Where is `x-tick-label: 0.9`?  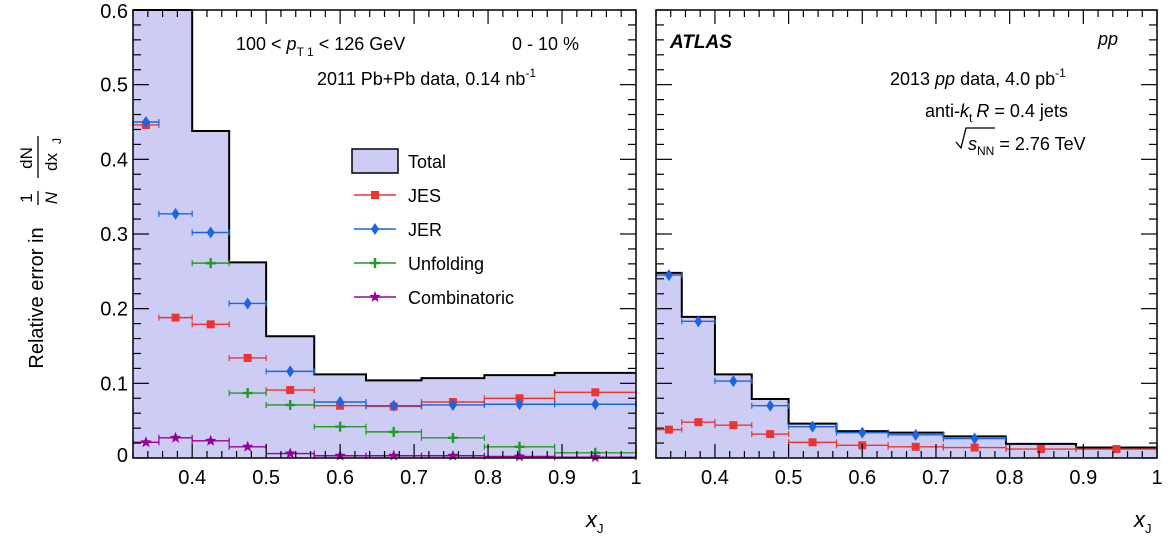
x-tick-label: 0.9 is located at coordinates (562, 478).